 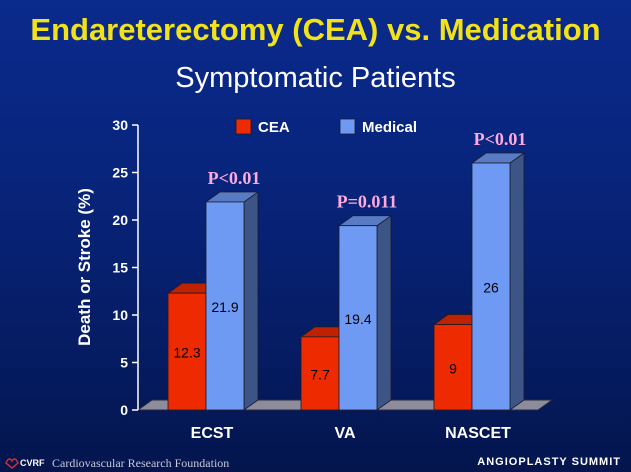 I want to click on y-tick-label: 15, so click(x=120, y=268).